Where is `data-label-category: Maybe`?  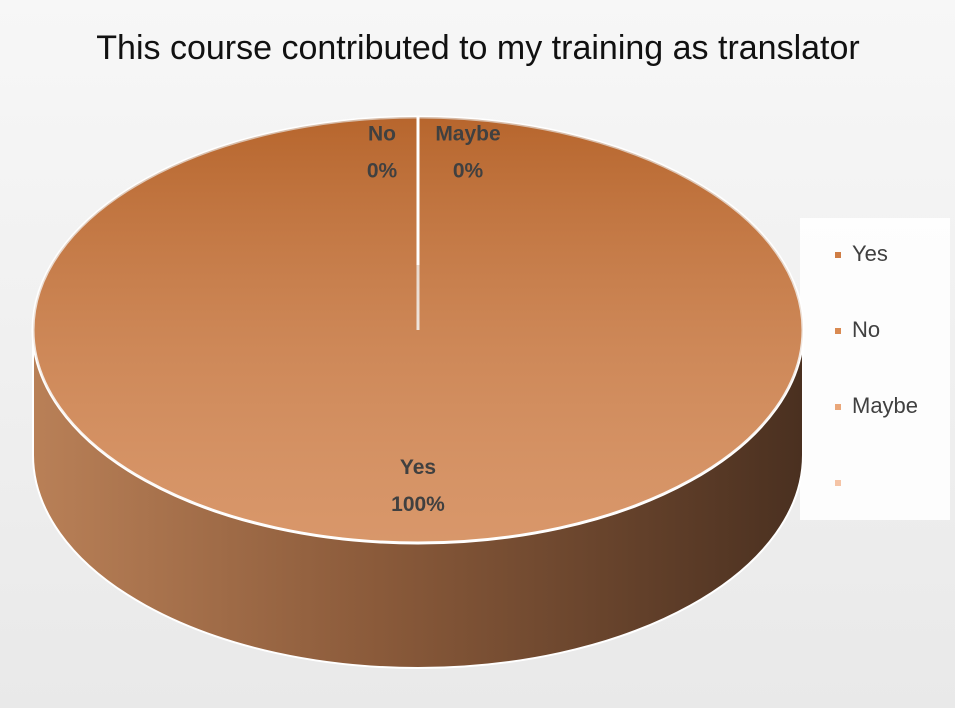
data-label-category: Maybe is located at coordinates (467, 134).